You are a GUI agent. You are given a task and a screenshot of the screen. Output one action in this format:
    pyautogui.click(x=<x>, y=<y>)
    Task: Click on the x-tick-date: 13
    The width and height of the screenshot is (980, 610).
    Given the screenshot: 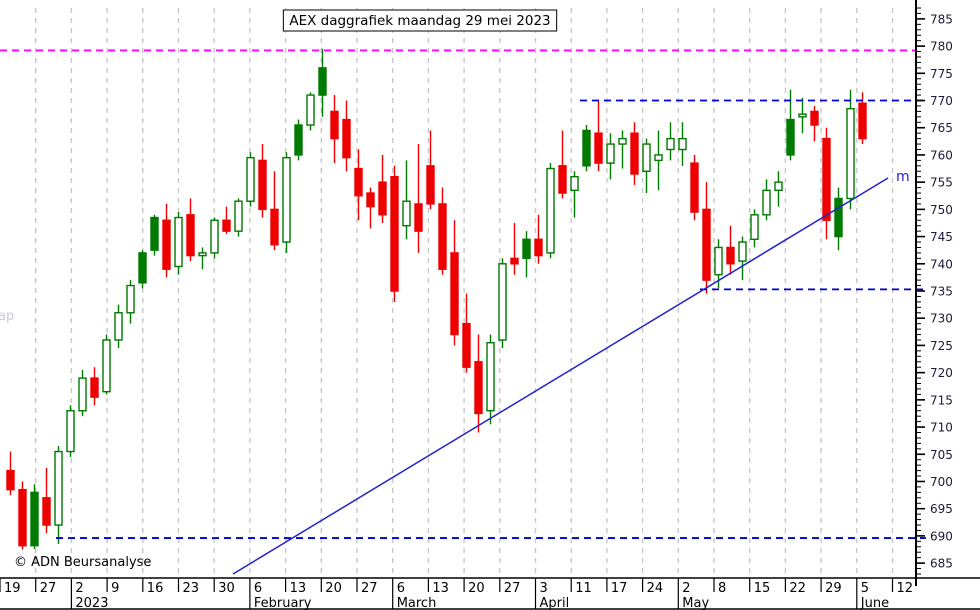 What is the action you would take?
    pyautogui.click(x=298, y=588)
    